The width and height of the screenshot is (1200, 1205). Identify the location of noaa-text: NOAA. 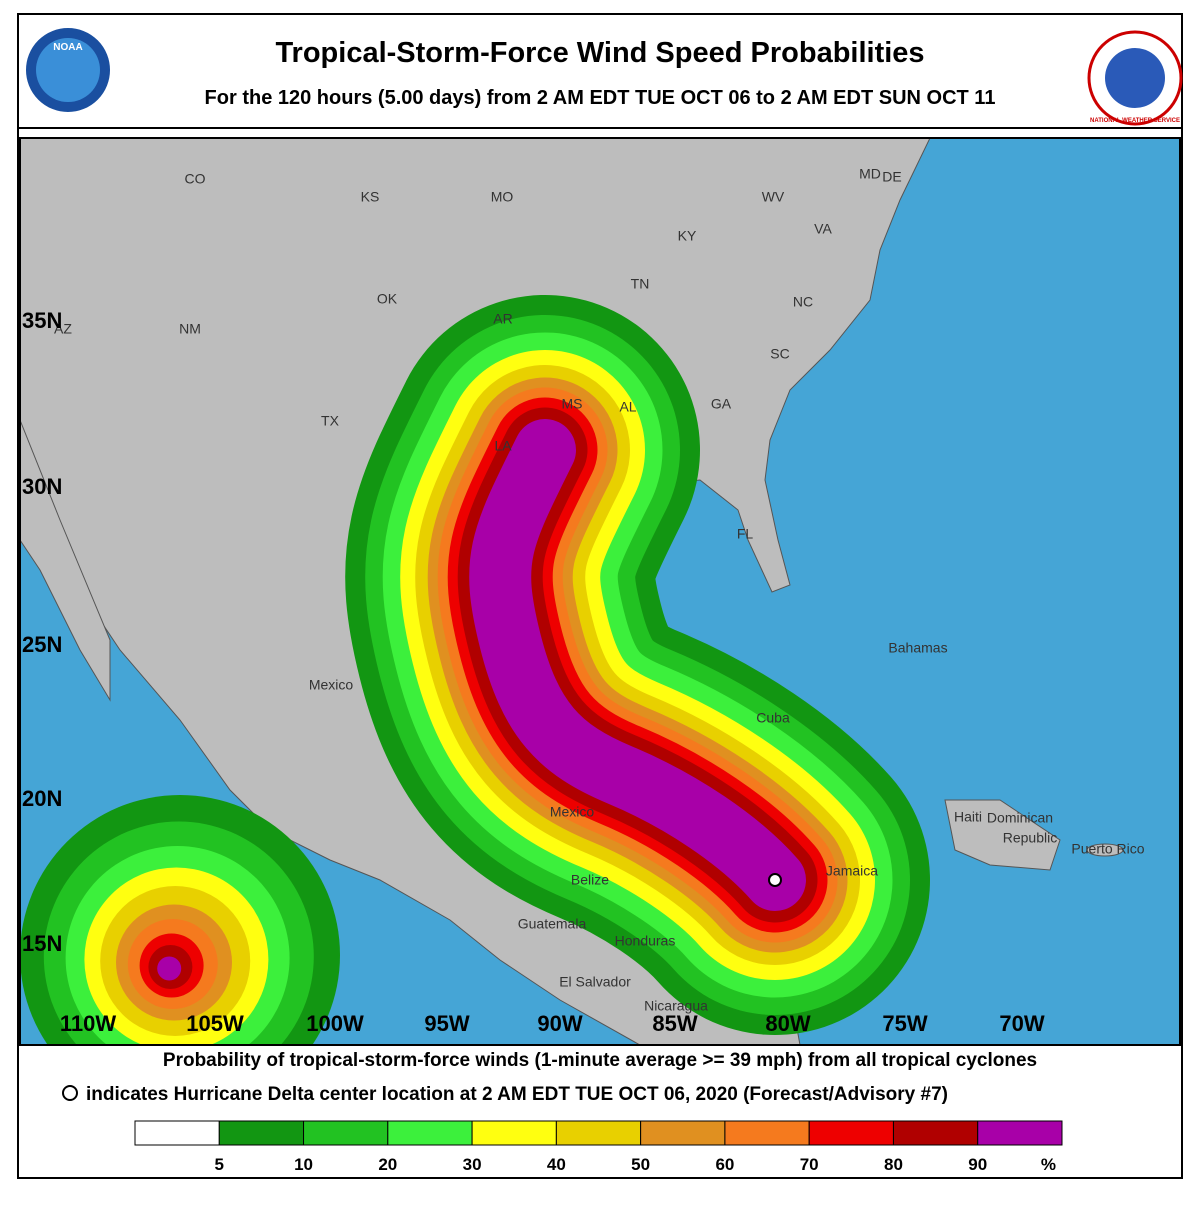
(67, 47).